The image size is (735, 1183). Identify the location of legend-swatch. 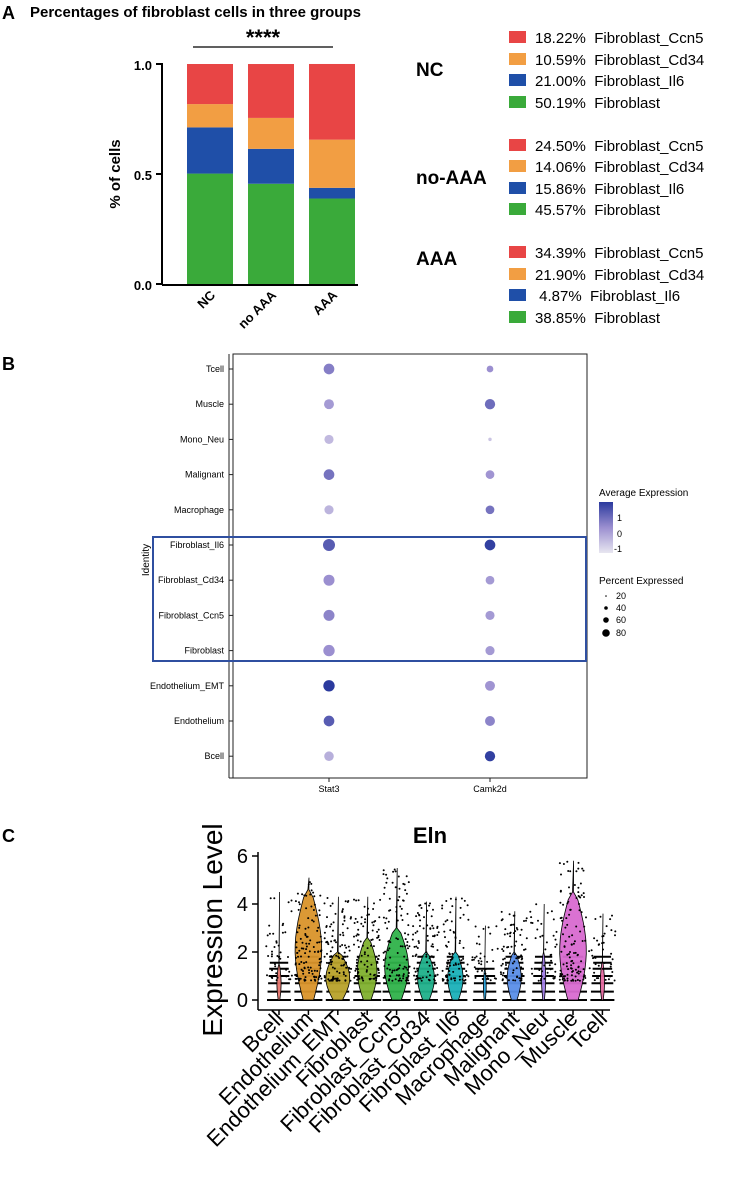
(517, 317).